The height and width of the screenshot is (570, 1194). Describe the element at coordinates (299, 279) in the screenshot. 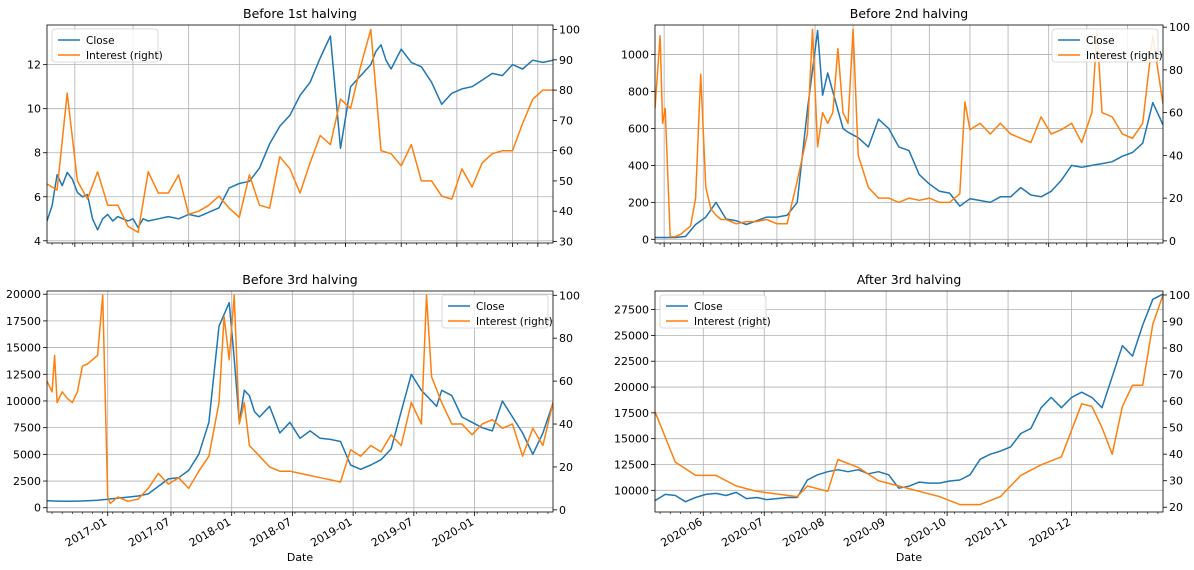

I see `chart-title: Before 3rd halving` at that location.